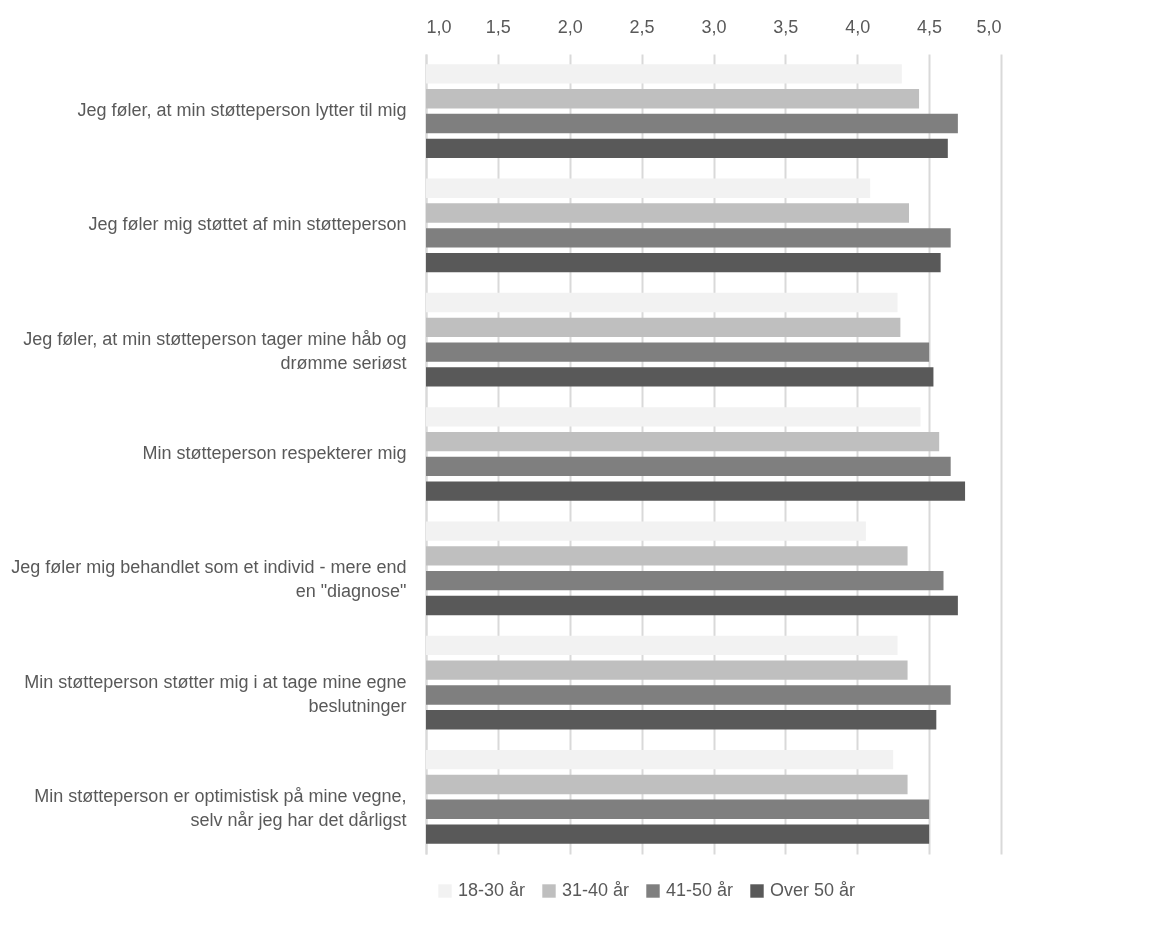 This screenshot has height=932, width=1173. I want to click on x-tick-label: 3,0, so click(714, 26).